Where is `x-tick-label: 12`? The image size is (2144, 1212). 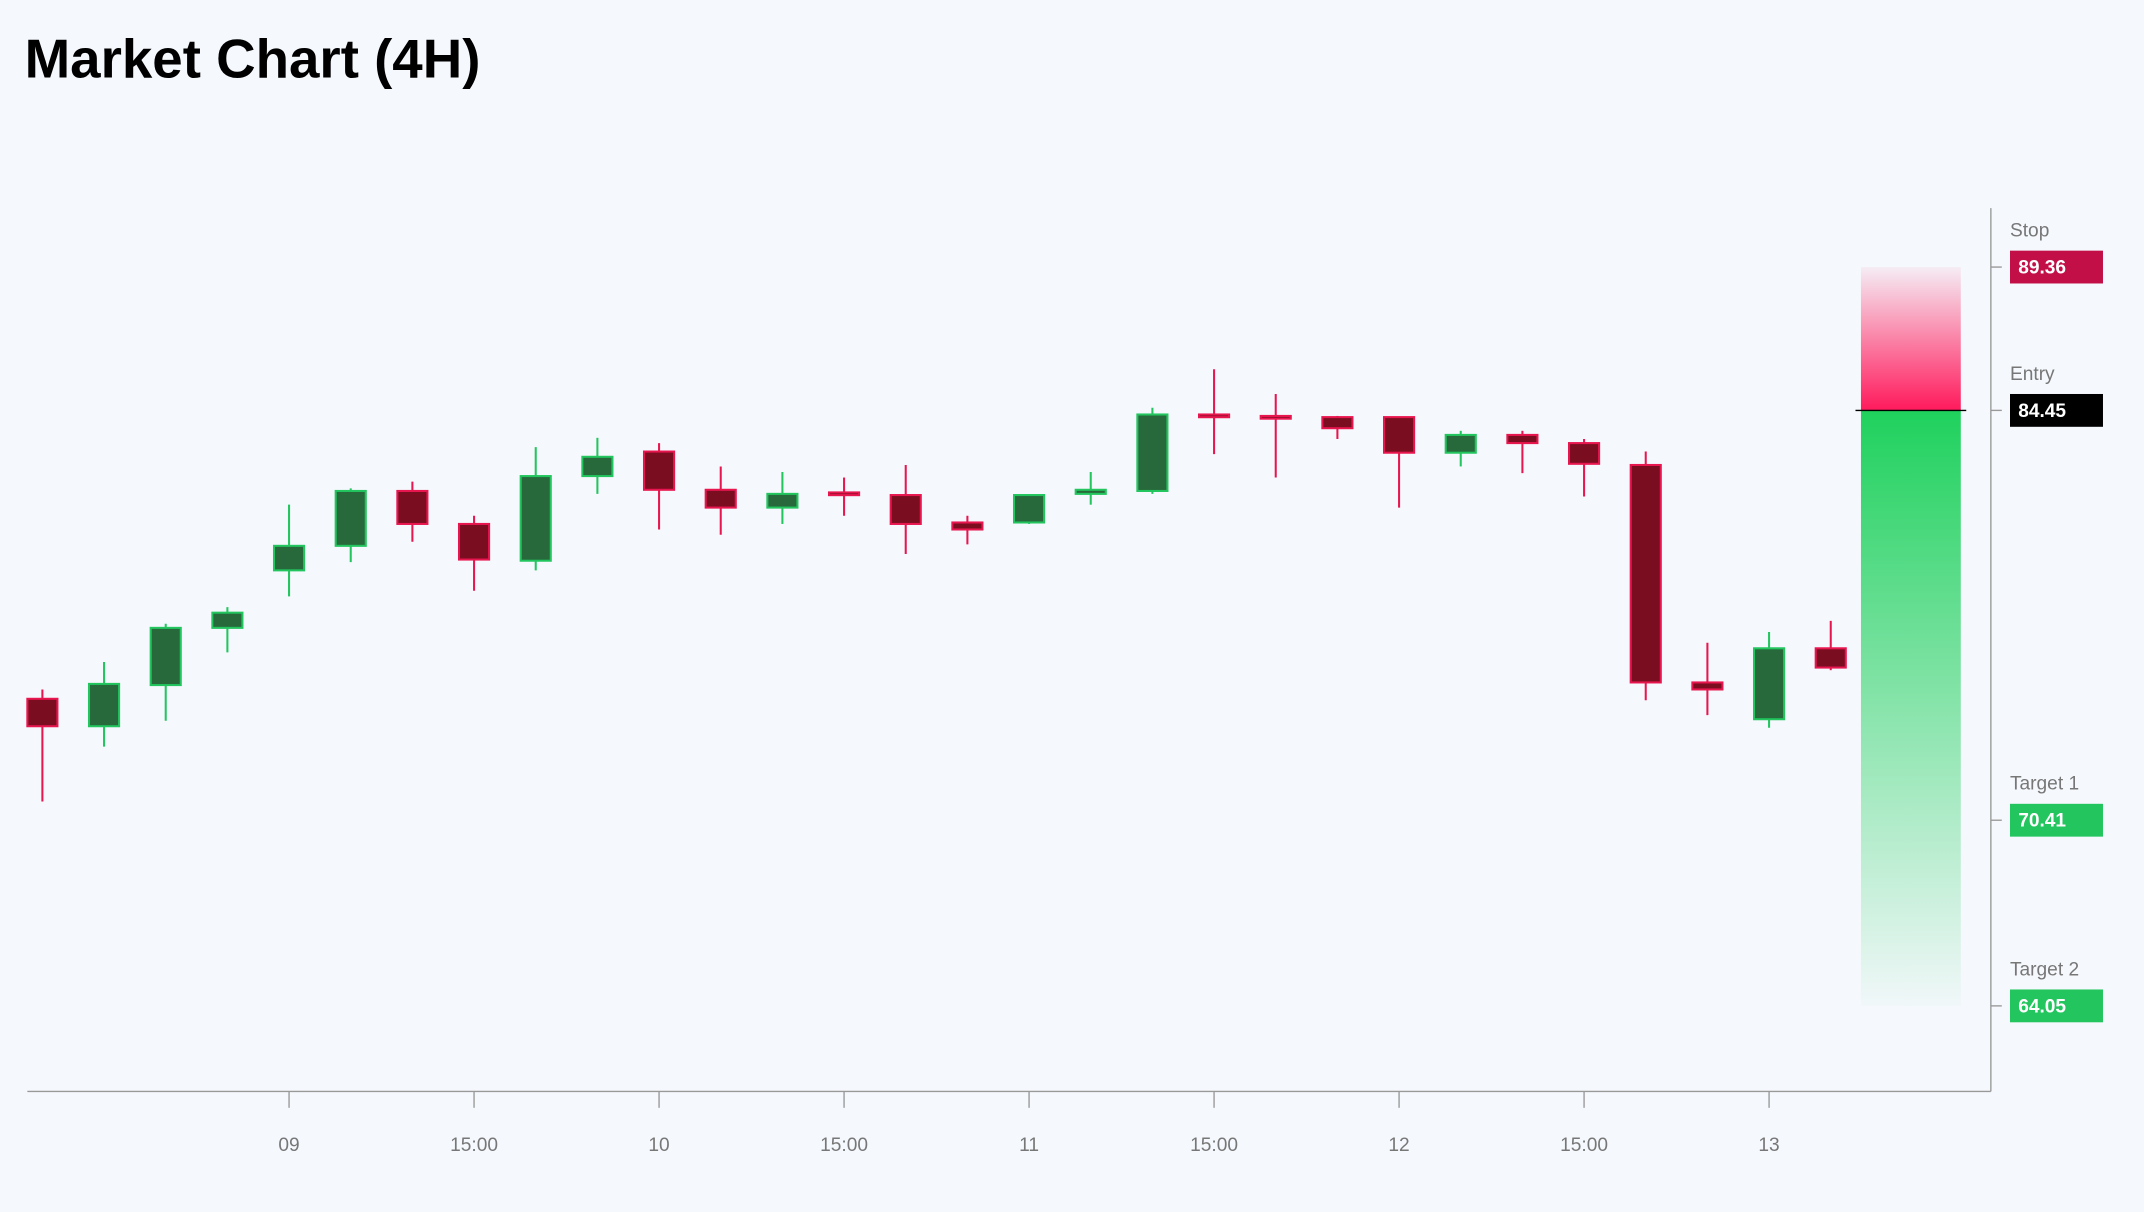 x-tick-label: 12 is located at coordinates (1398, 1145).